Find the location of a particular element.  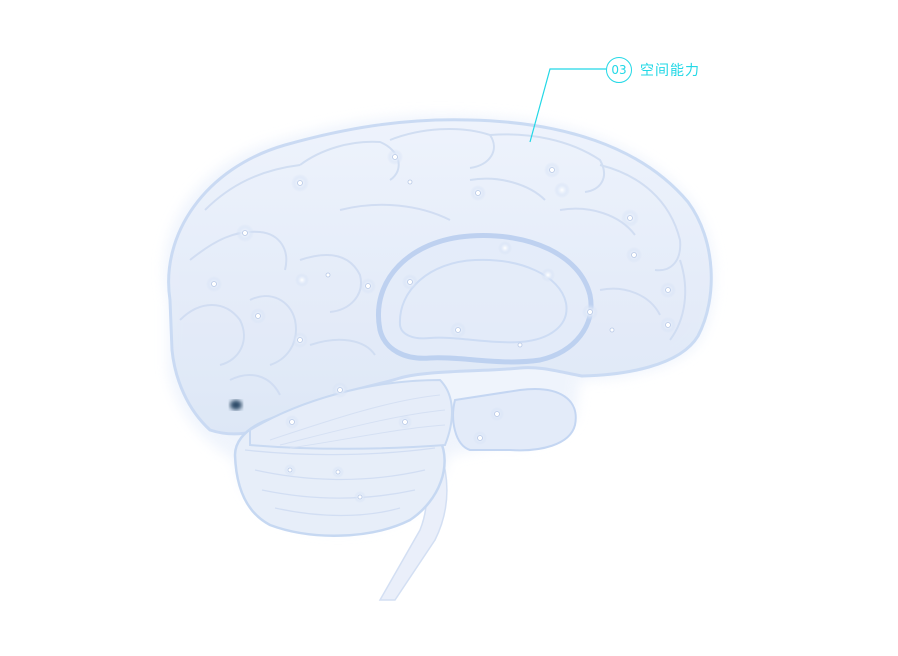

callout-leader is located at coordinates (567, 105).